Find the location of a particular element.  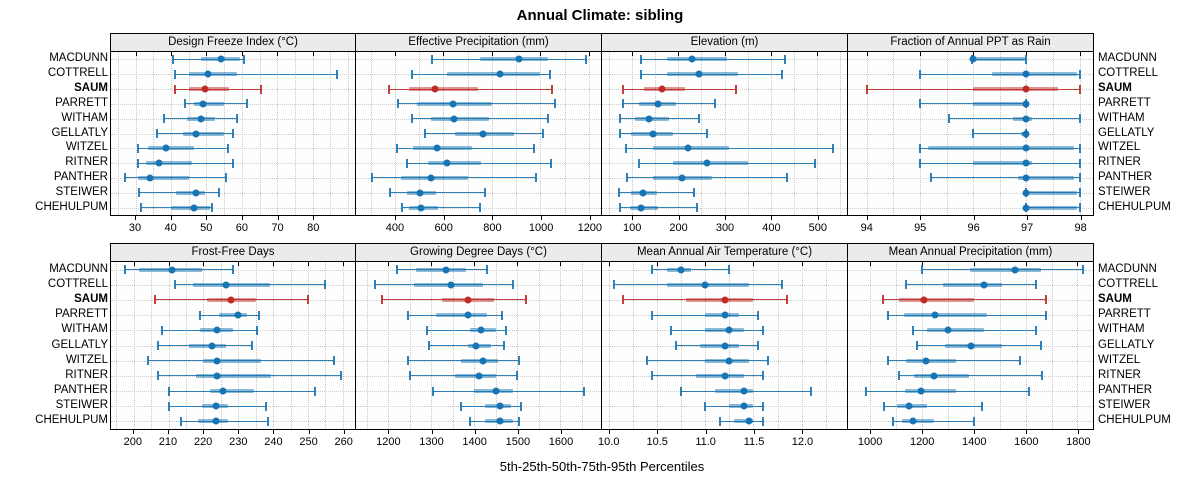

panel-axis: 30 40 50 60 70 80 is located at coordinates (233, 228).